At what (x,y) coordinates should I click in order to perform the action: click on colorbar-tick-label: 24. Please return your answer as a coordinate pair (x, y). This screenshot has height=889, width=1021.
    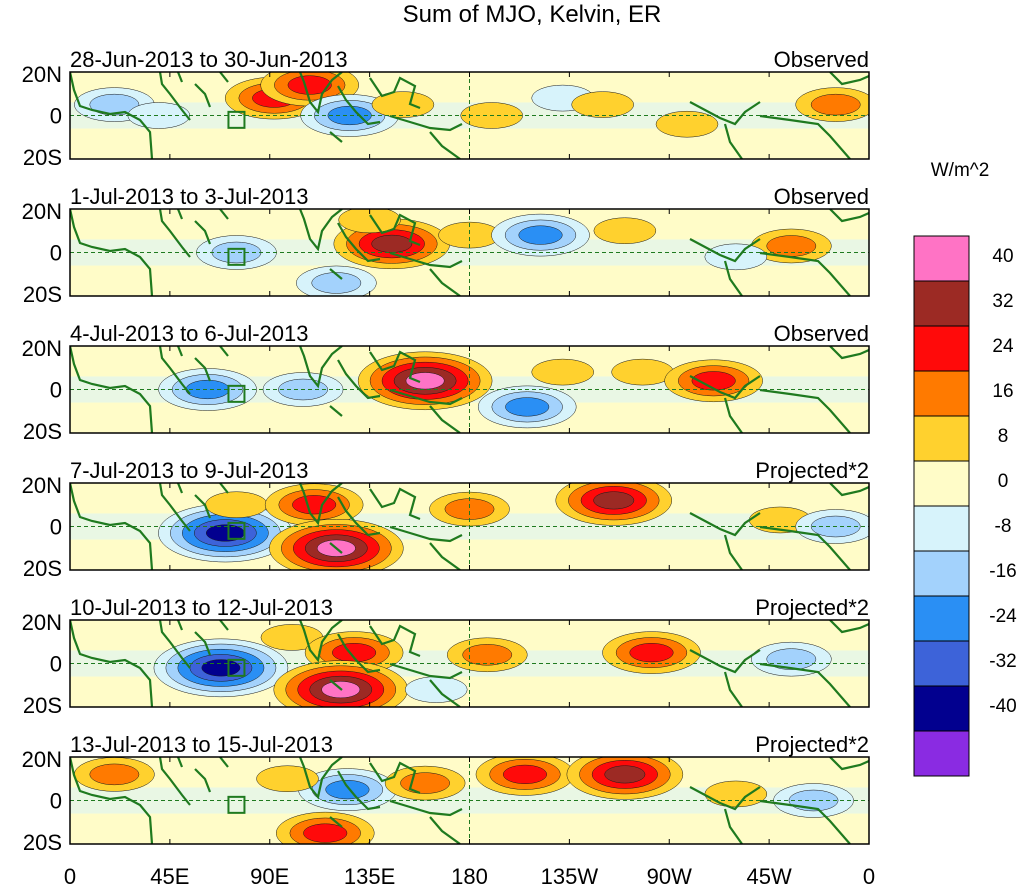
    Looking at the image, I should click on (1003, 346).